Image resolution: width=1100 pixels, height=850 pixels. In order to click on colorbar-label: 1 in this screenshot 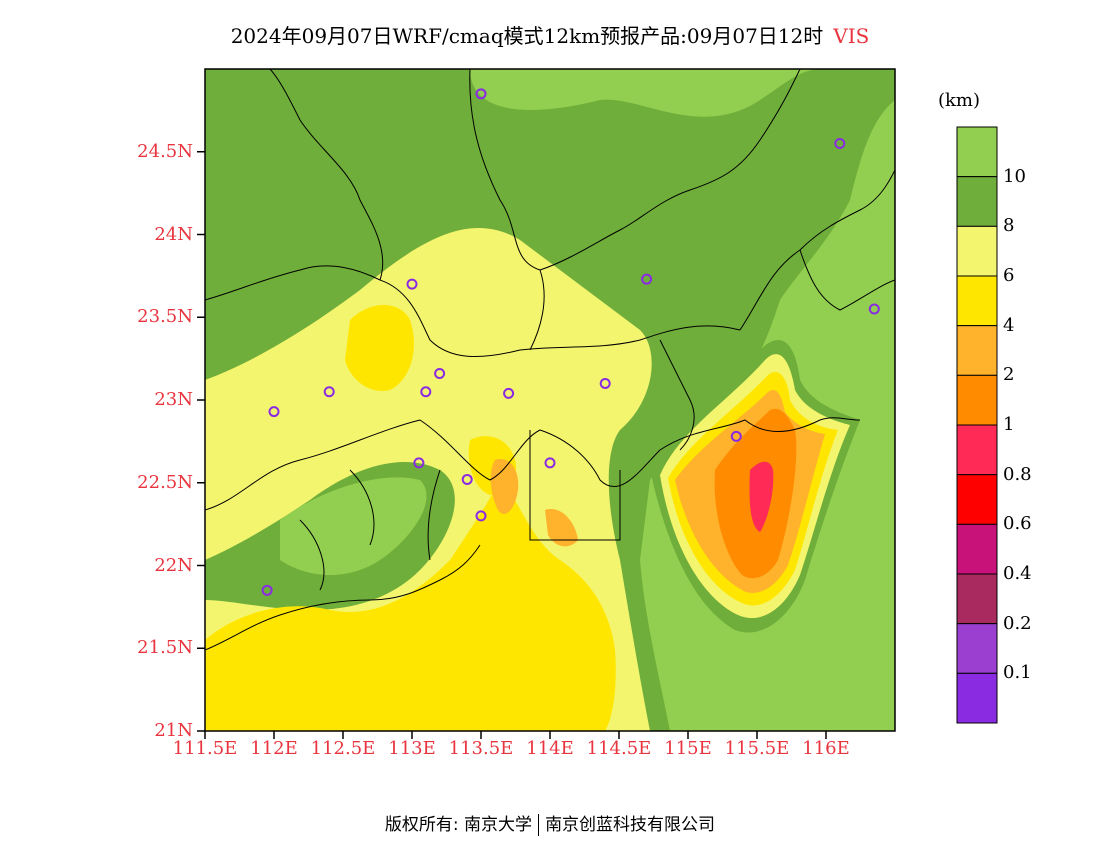, I will do `click(1009, 424)`.